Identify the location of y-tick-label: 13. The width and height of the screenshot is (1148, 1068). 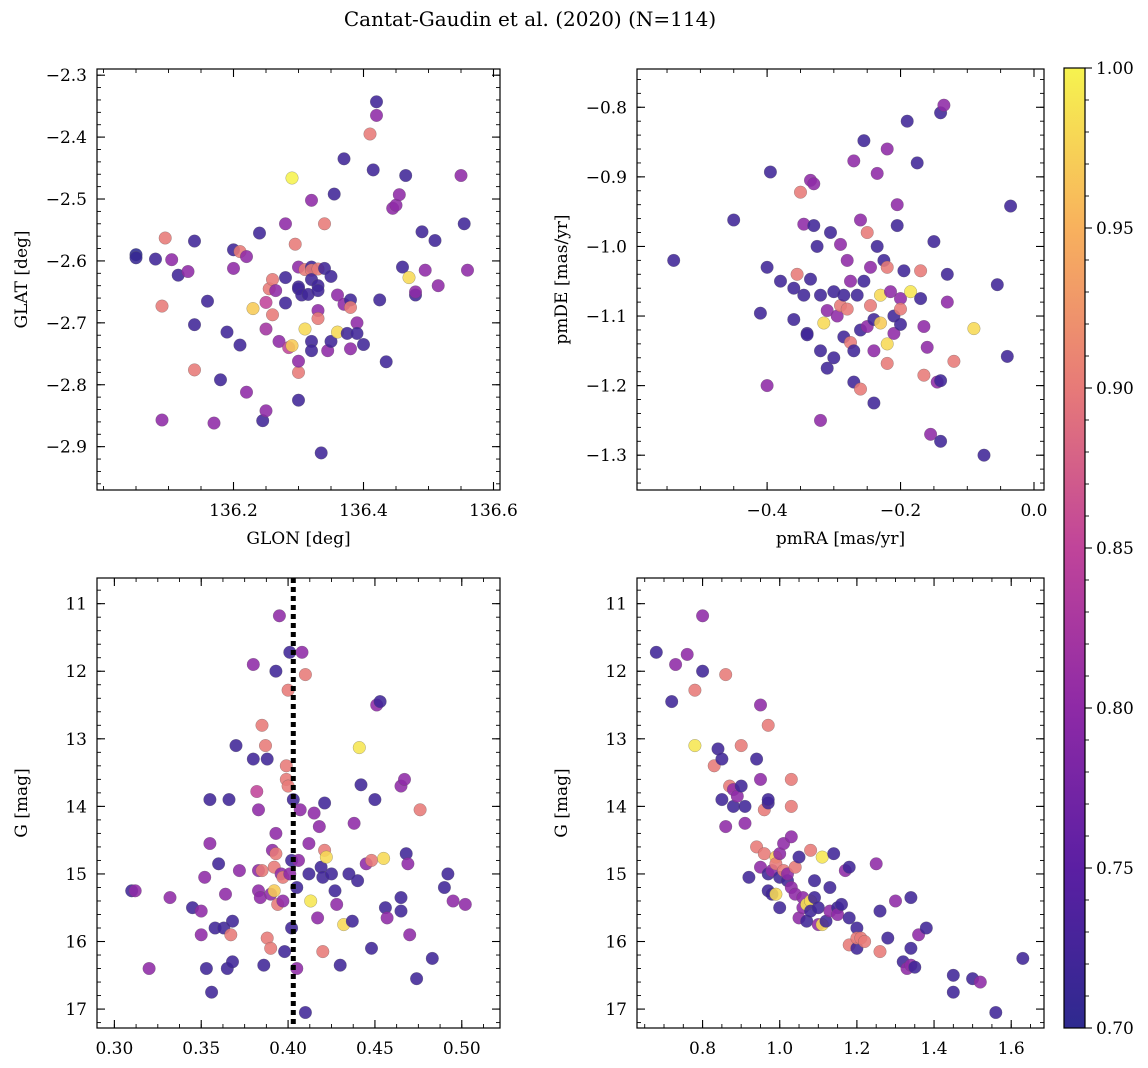
(76, 740).